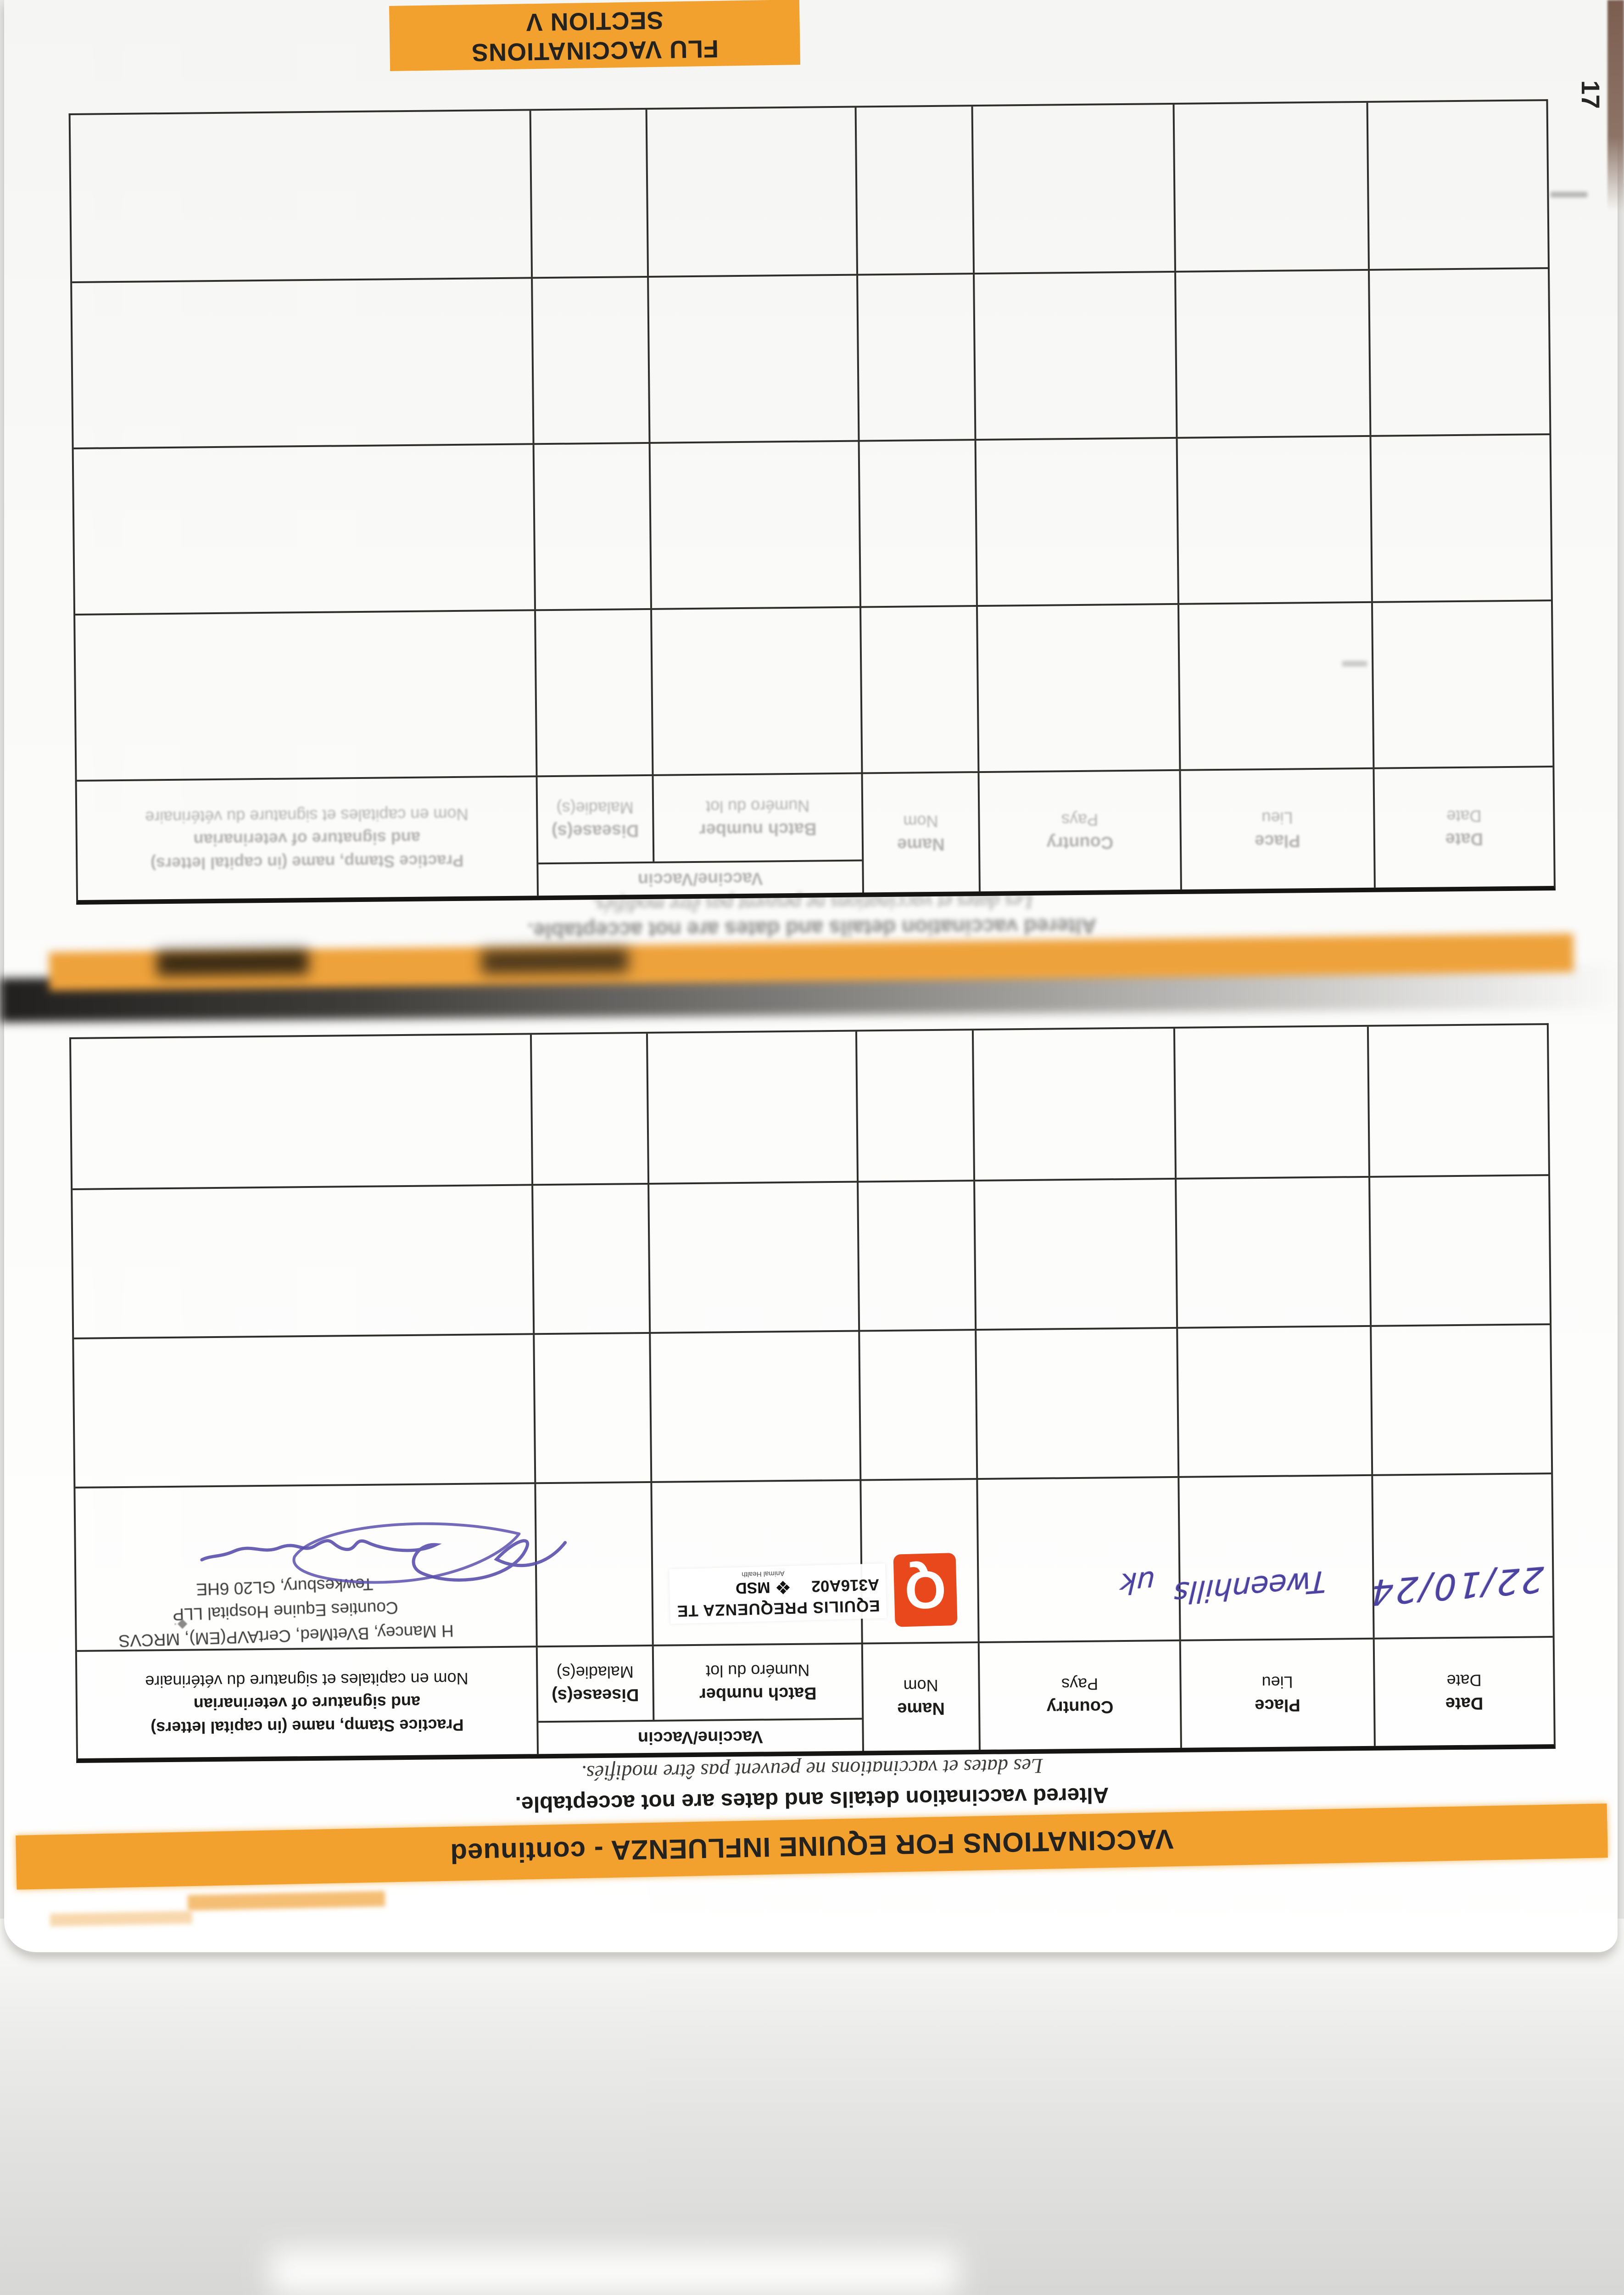 This screenshot has height=2295, width=1624. Describe the element at coordinates (763, 1574) in the screenshot. I see `msd-brand-sub: Animal Health` at that location.